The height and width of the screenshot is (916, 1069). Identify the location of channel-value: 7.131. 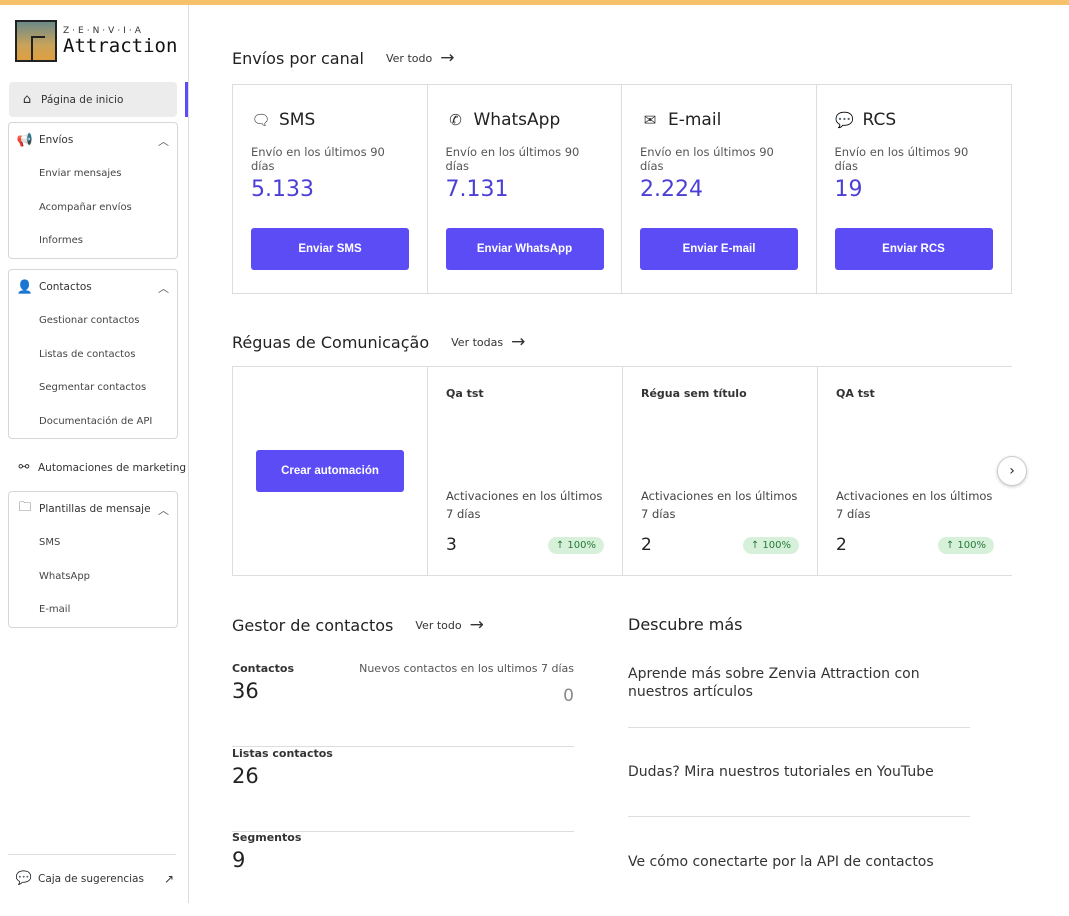
(477, 189).